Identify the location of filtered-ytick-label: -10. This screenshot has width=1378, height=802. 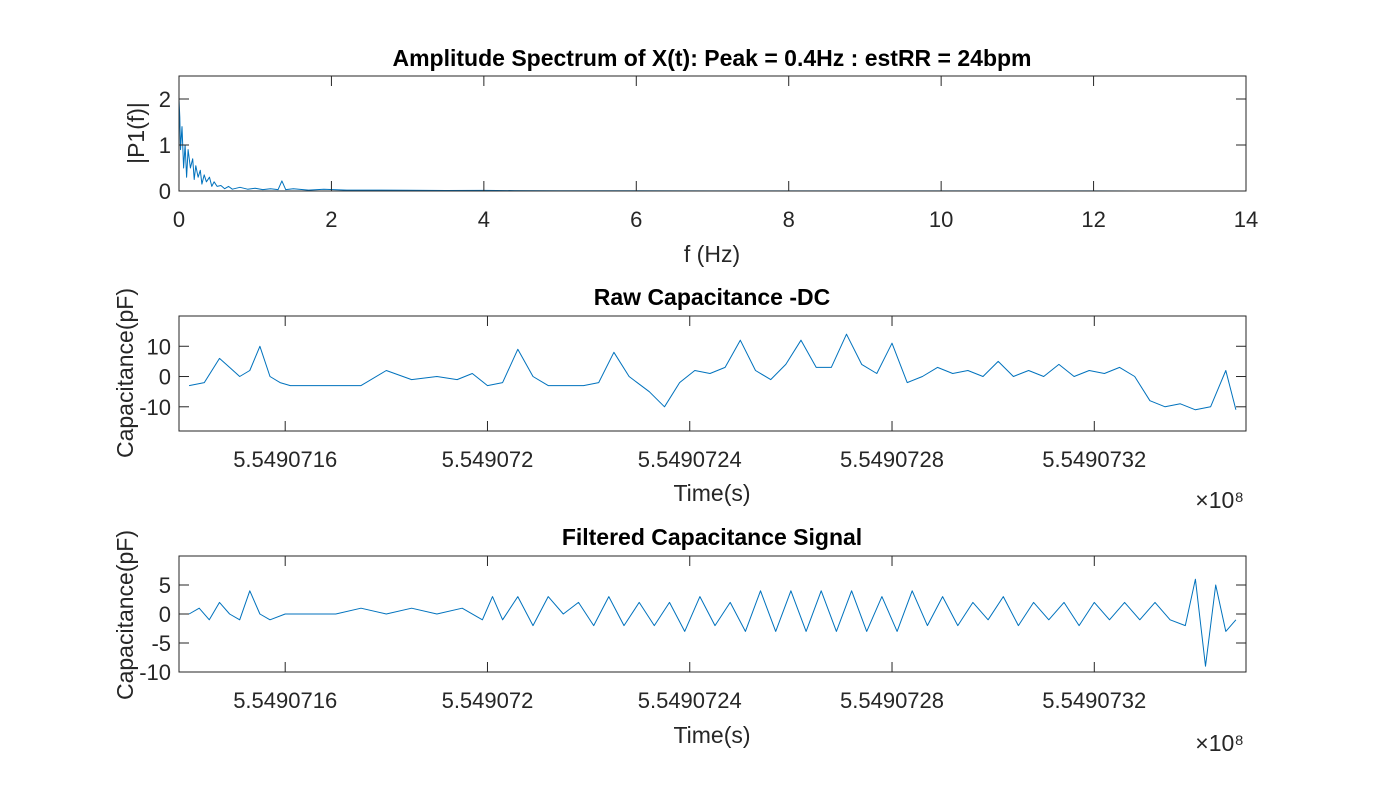
(155, 672).